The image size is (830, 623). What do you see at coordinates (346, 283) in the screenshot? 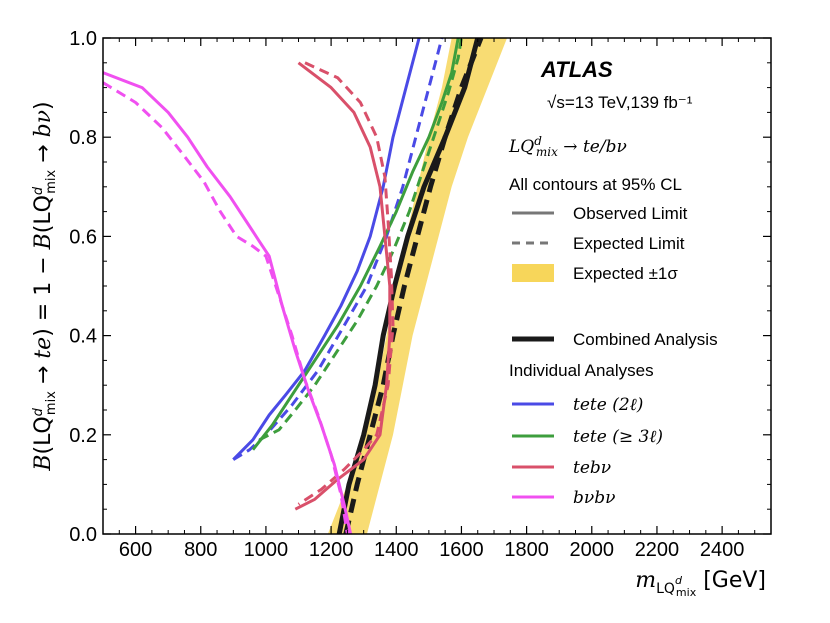
I see `curve-tebnu-expected` at bounding box center [346, 283].